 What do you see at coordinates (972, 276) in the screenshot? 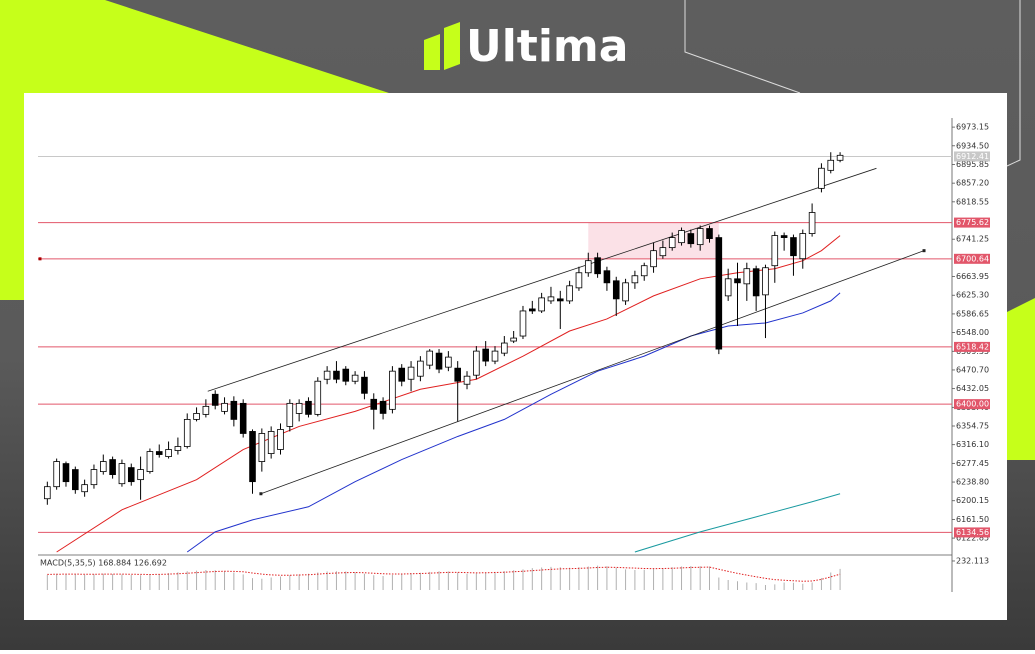
I see `y-tick-label: 6663.95` at bounding box center [972, 276].